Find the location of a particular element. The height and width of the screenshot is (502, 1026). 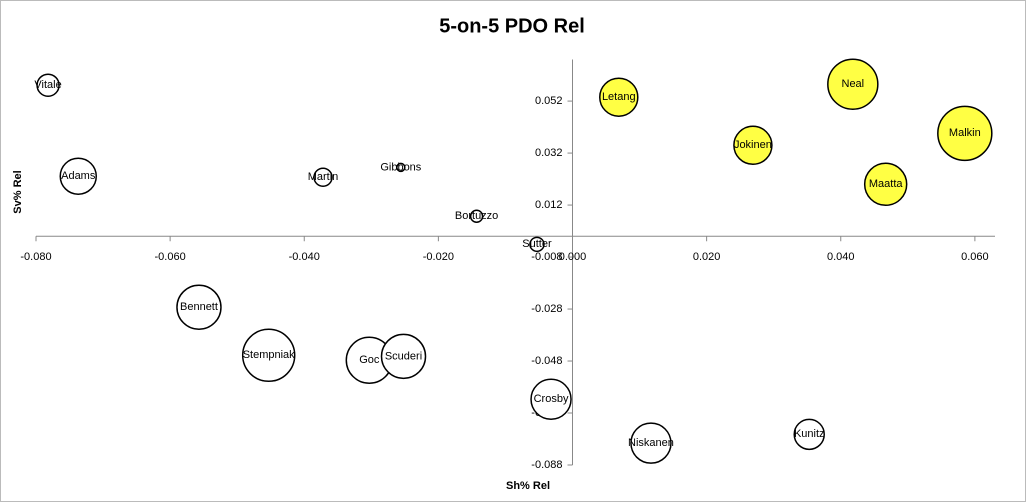

data-label: Sutter is located at coordinates (537, 244).